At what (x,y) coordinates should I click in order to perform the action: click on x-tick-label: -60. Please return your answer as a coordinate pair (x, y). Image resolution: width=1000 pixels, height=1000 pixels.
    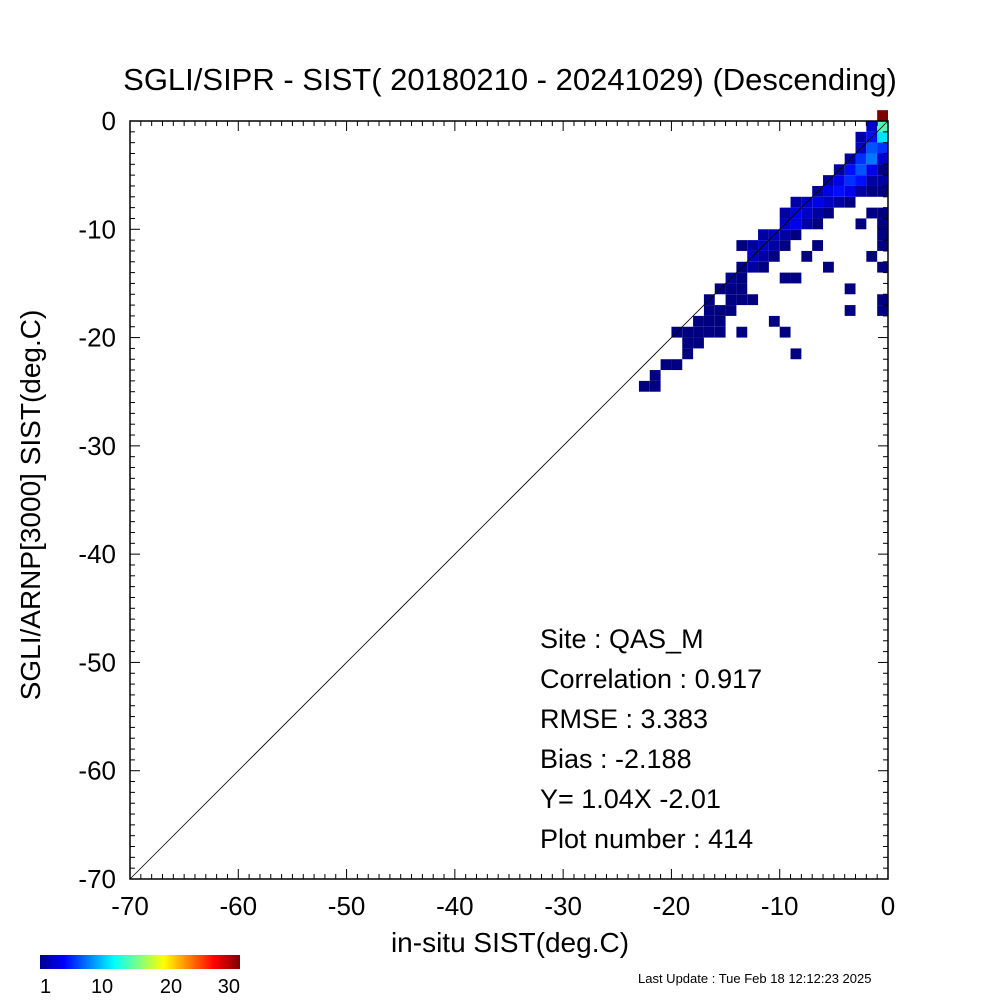
    Looking at the image, I should click on (238, 906).